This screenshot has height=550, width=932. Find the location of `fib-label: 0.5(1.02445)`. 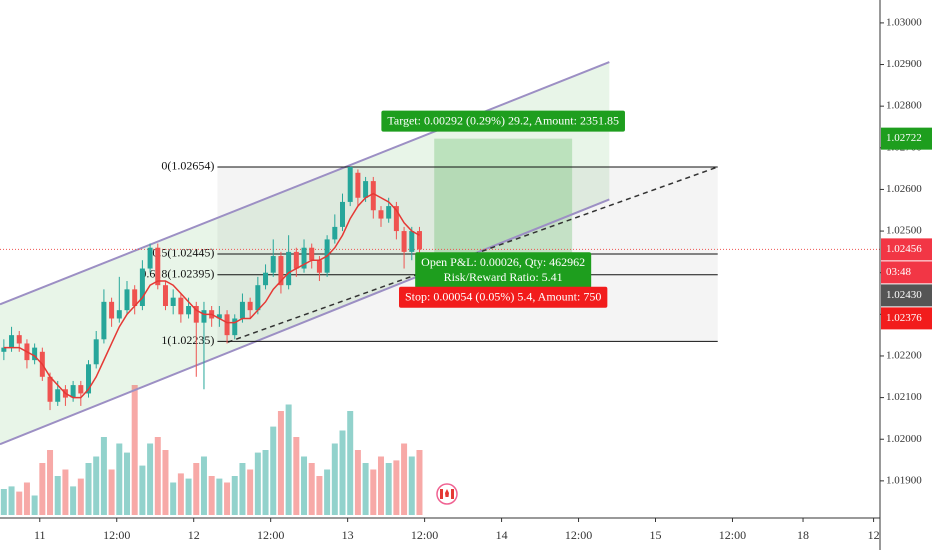

fib-label: 0.5(1.02445) is located at coordinates (183, 253).